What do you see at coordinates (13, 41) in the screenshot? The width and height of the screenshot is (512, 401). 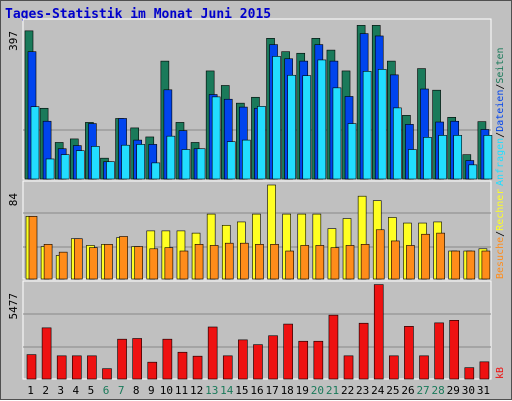 I see `ymax-label: 397` at bounding box center [13, 41].